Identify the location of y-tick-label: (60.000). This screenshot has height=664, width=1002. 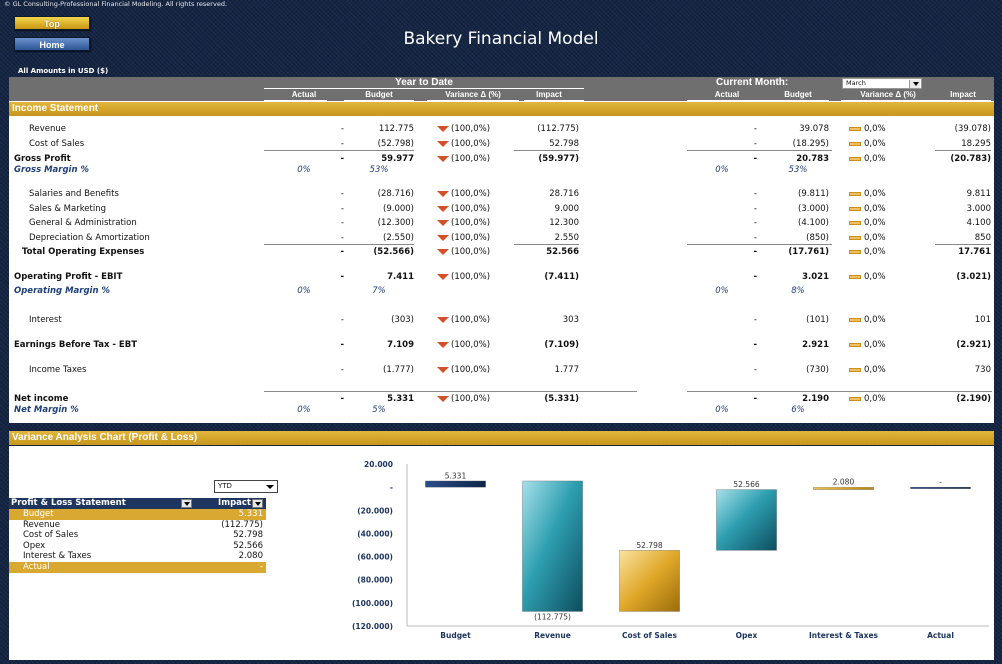
(375, 557).